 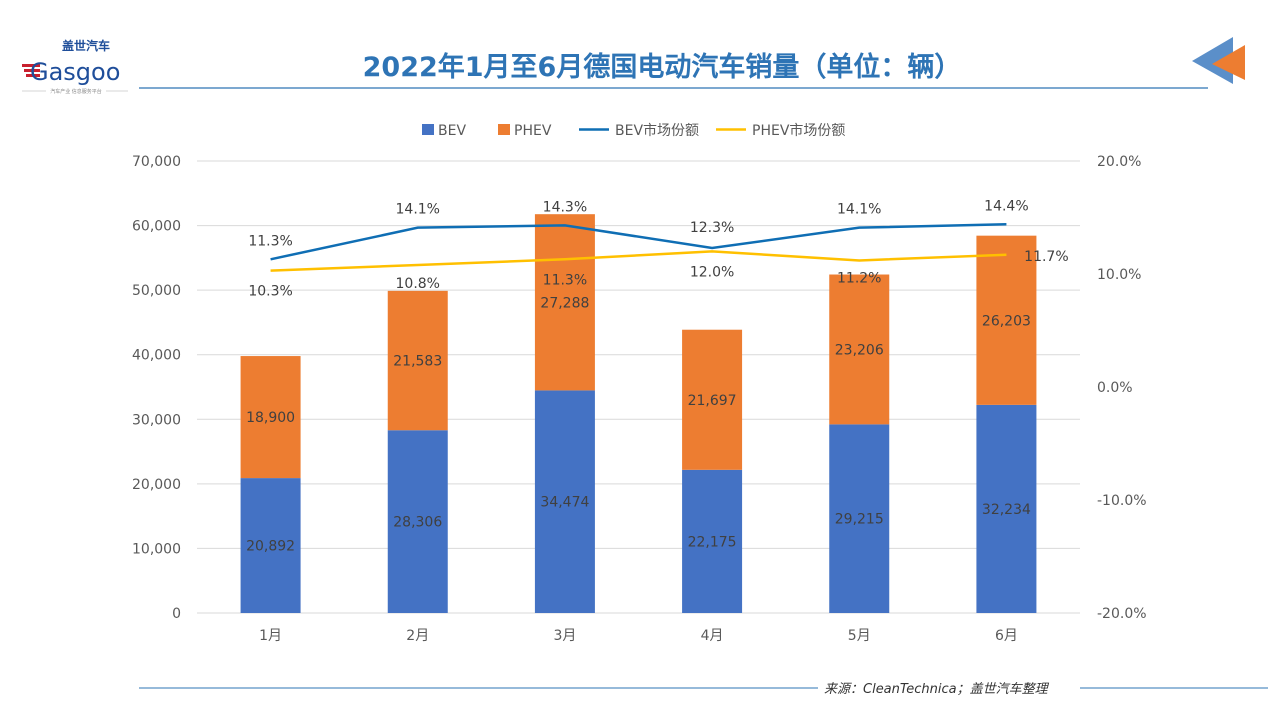 I want to click on legend: BEV PHEV BEV市场份额 PHEV市场份额, so click(x=633, y=130).